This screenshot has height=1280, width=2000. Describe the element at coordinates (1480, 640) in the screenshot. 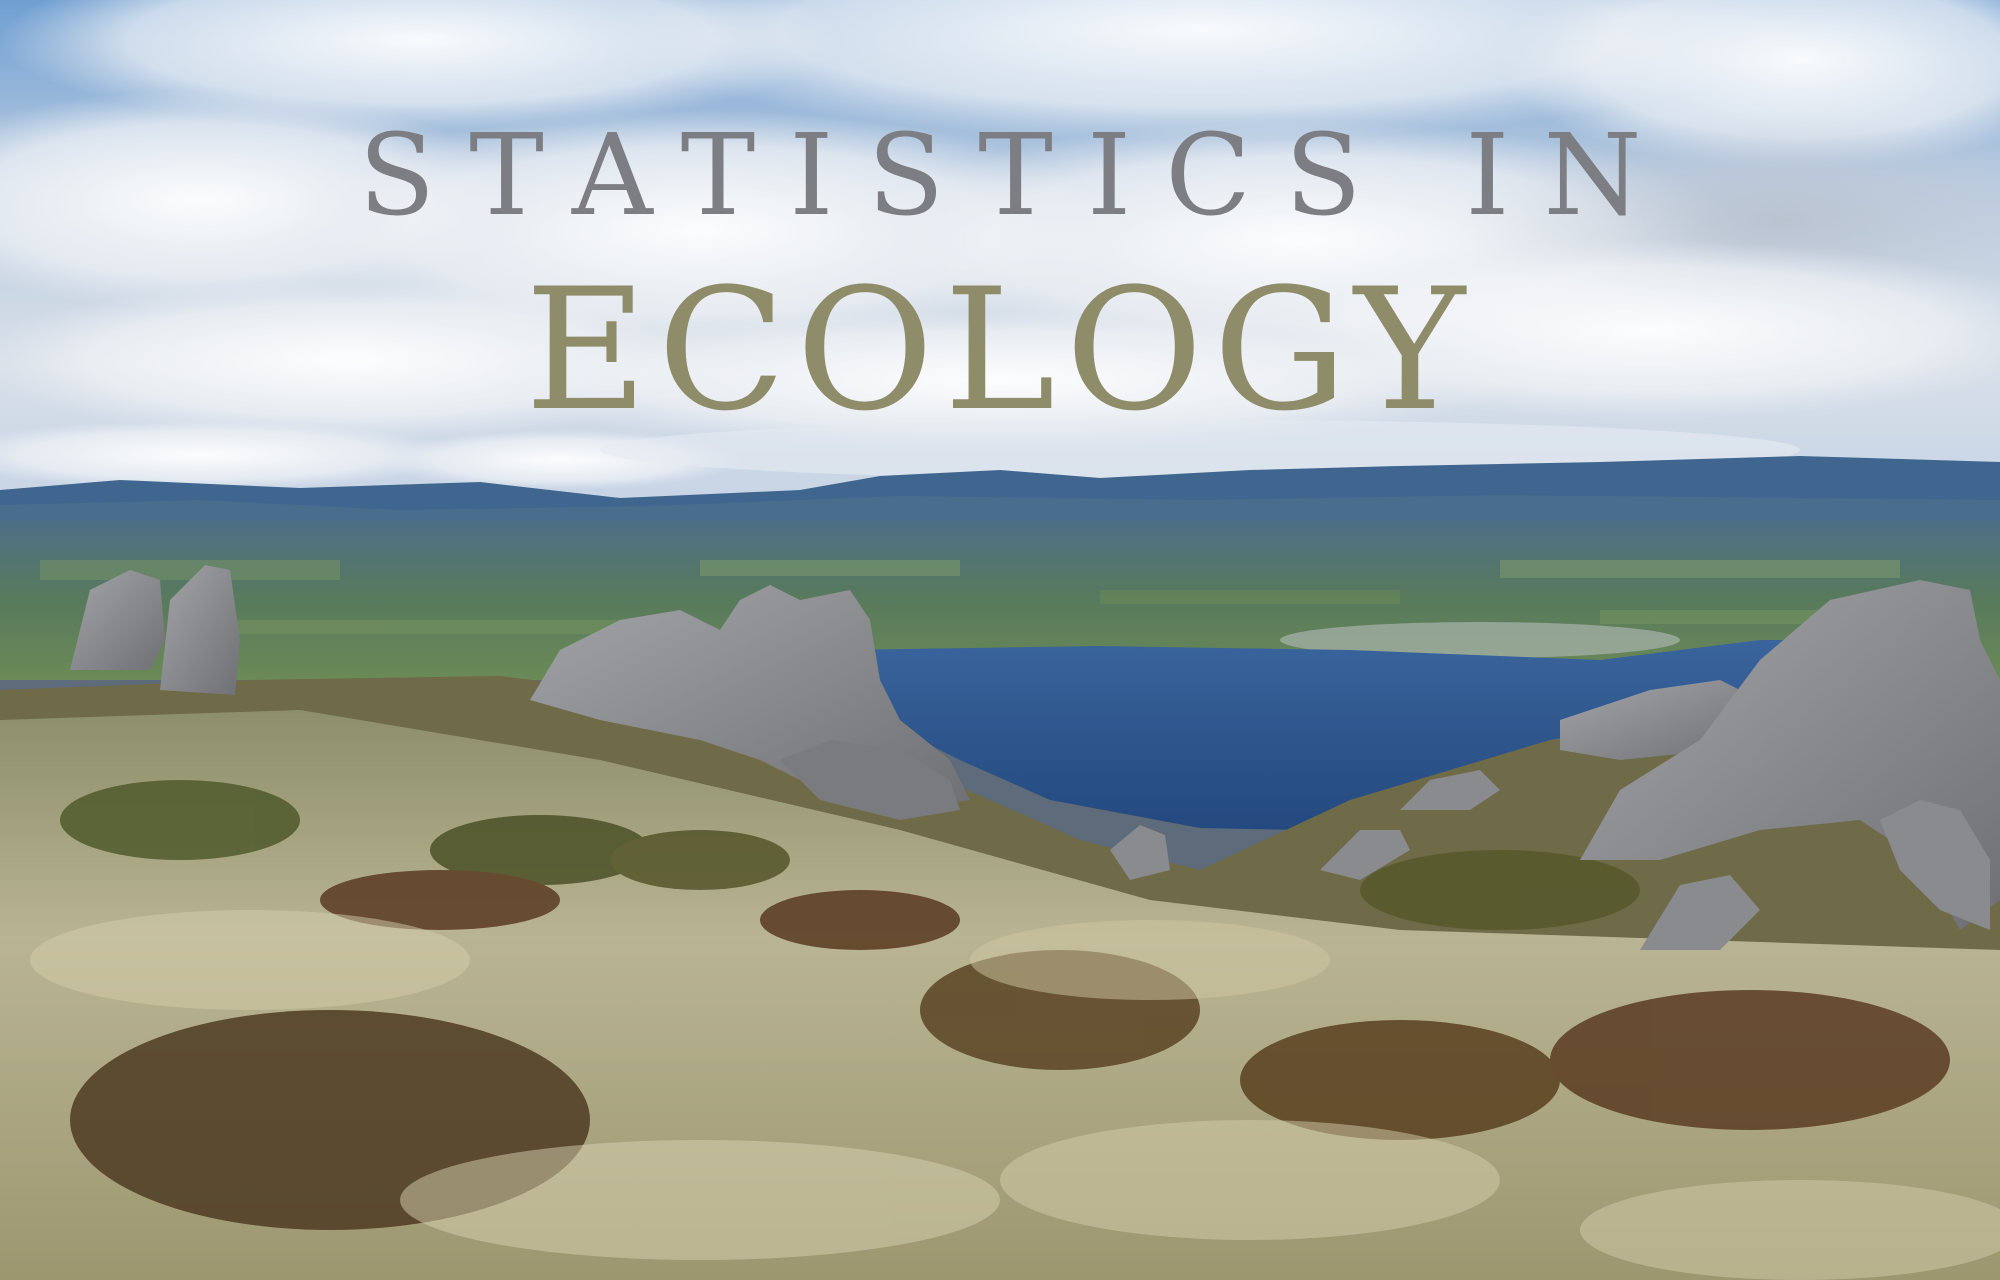

I see `town` at that location.